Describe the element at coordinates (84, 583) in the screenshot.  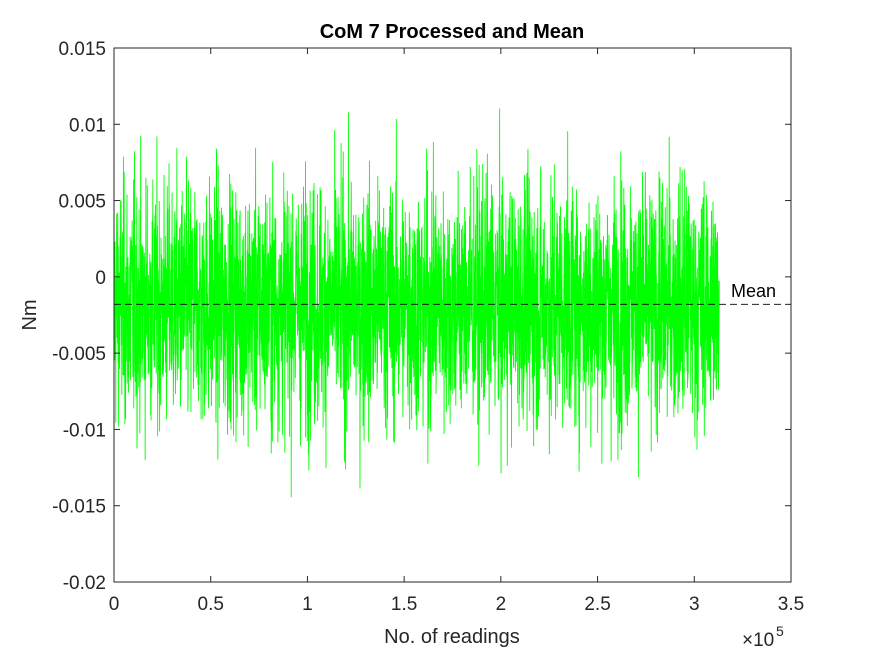
I see `y-tick-label: -0.02` at that location.